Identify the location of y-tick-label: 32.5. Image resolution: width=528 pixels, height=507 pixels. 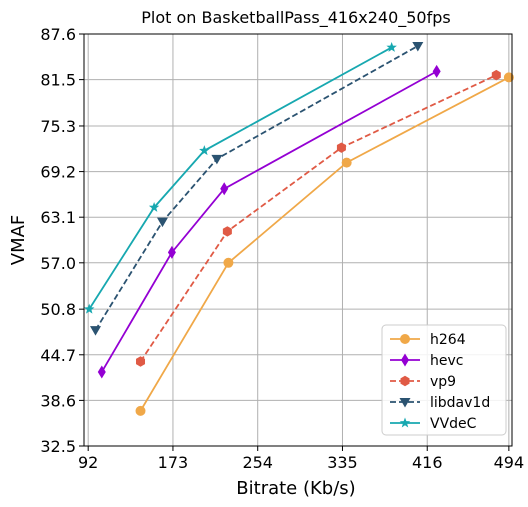
(58, 446).